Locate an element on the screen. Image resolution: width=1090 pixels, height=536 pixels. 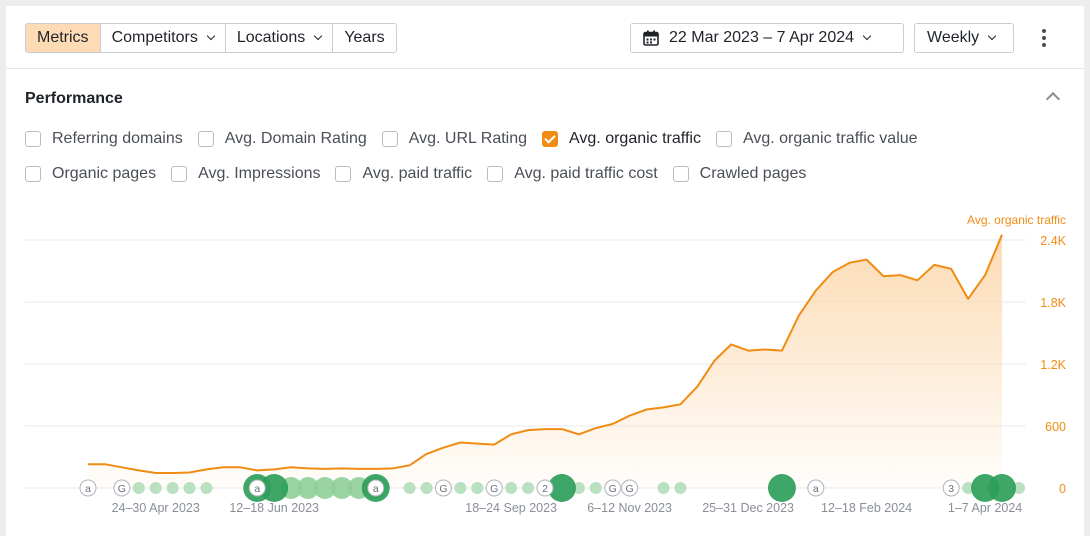
checkbox-label: Crawled pages is located at coordinates (753, 173).